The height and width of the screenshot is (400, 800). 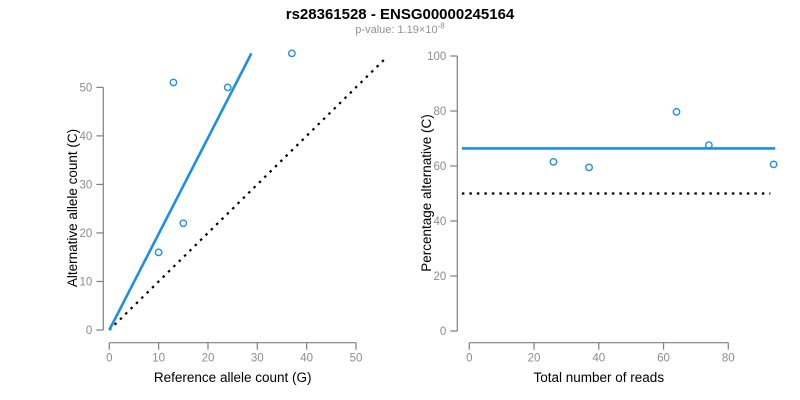 I want to click on x-tick-label: 80, so click(x=728, y=359).